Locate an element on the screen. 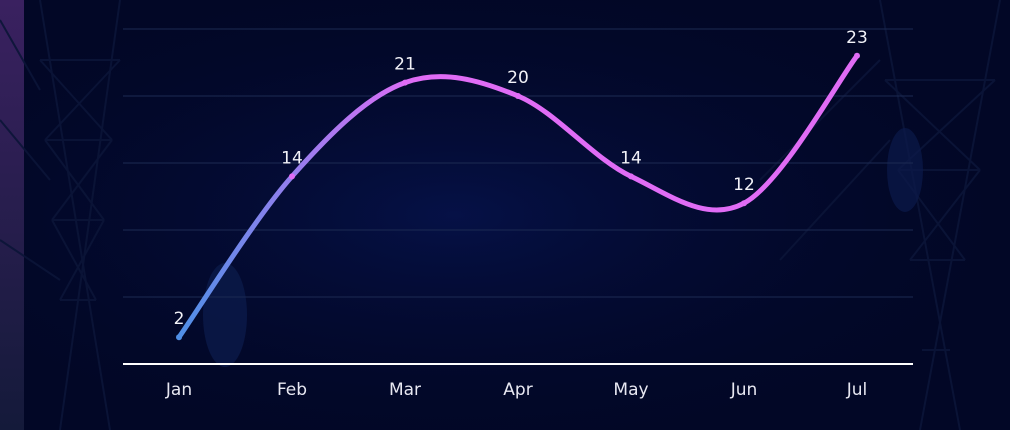 The width and height of the screenshot is (1010, 430). x-tick-jul: Jul is located at coordinates (857, 390).